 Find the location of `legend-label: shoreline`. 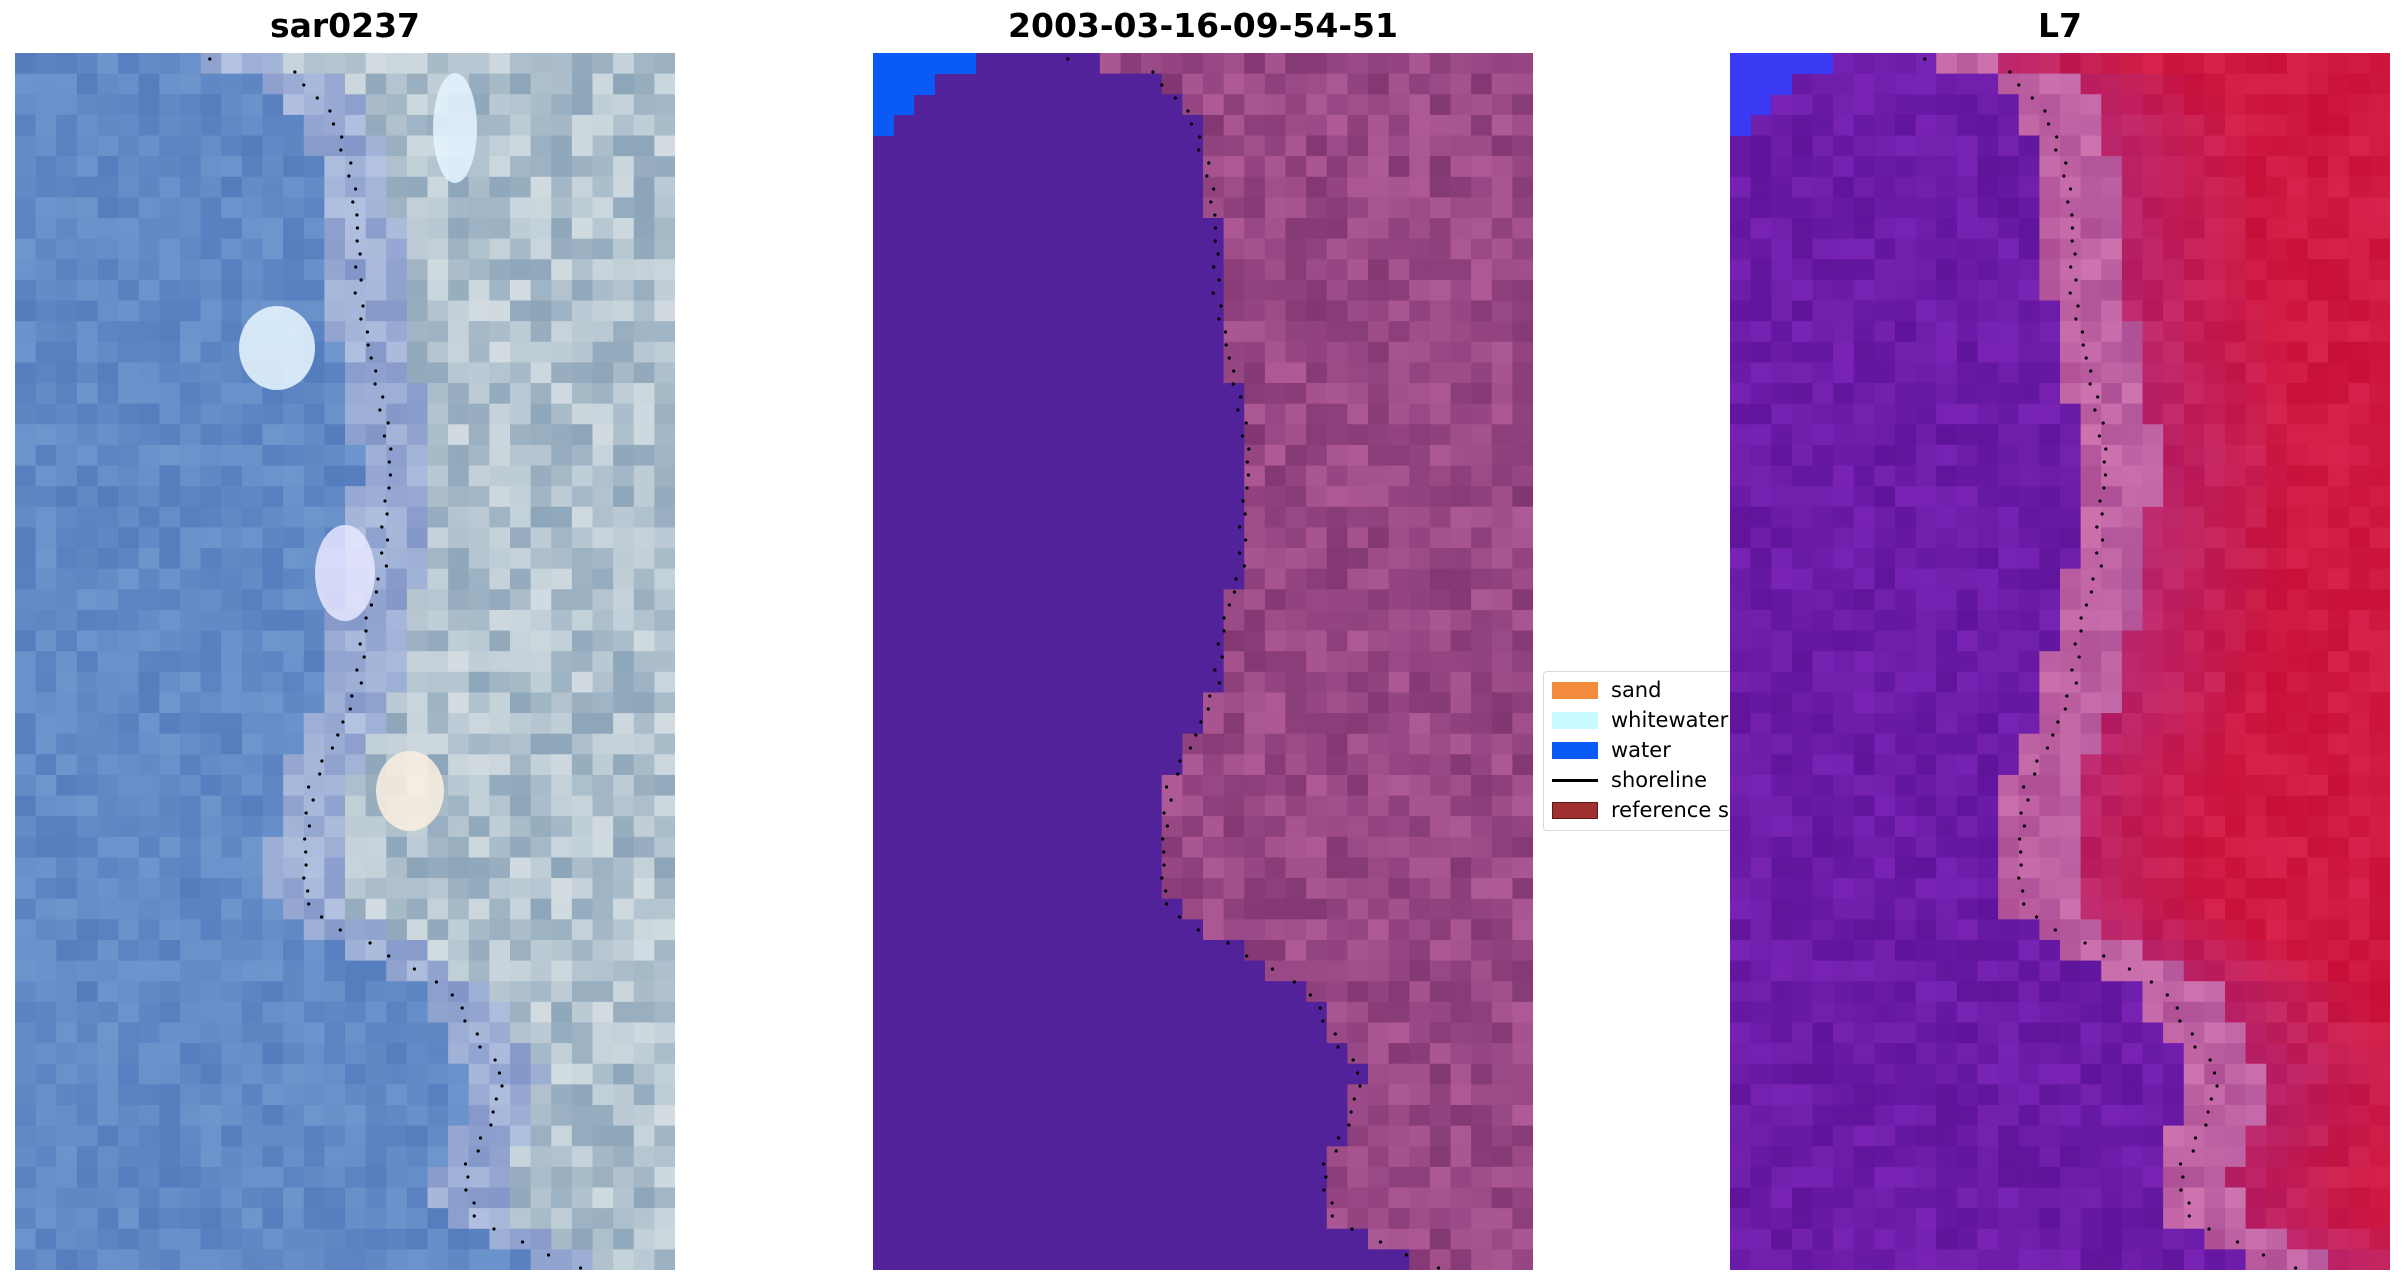

legend-label: shoreline is located at coordinates (1659, 780).